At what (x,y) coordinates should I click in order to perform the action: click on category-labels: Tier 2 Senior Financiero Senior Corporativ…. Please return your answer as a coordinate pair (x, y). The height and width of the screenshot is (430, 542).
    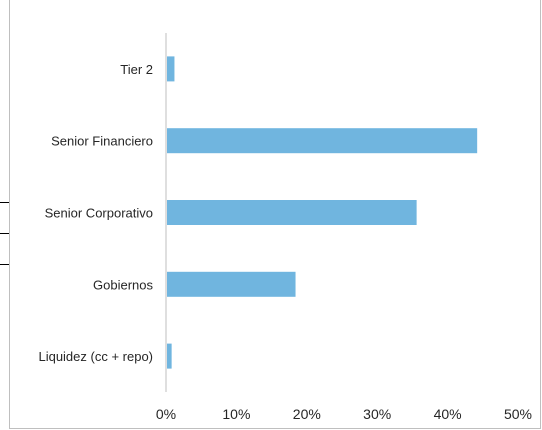
    Looking at the image, I should click on (95, 213).